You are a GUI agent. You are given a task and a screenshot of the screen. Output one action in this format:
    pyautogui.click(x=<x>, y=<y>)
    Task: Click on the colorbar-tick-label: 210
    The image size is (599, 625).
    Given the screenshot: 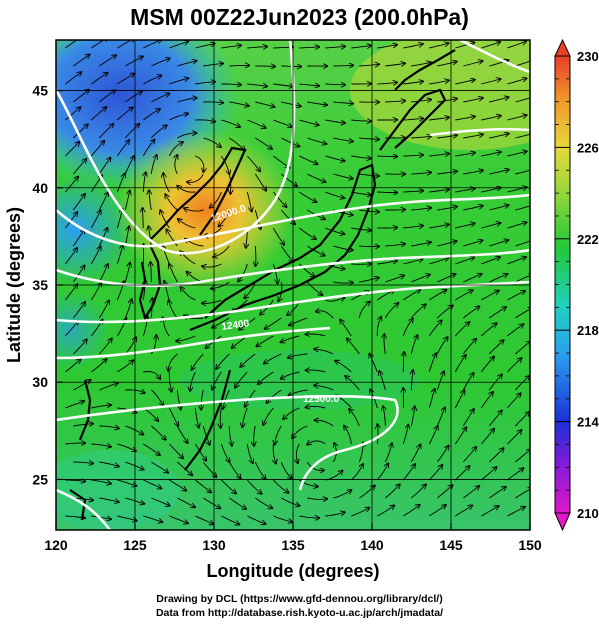 What is the action you would take?
    pyautogui.click(x=588, y=513)
    